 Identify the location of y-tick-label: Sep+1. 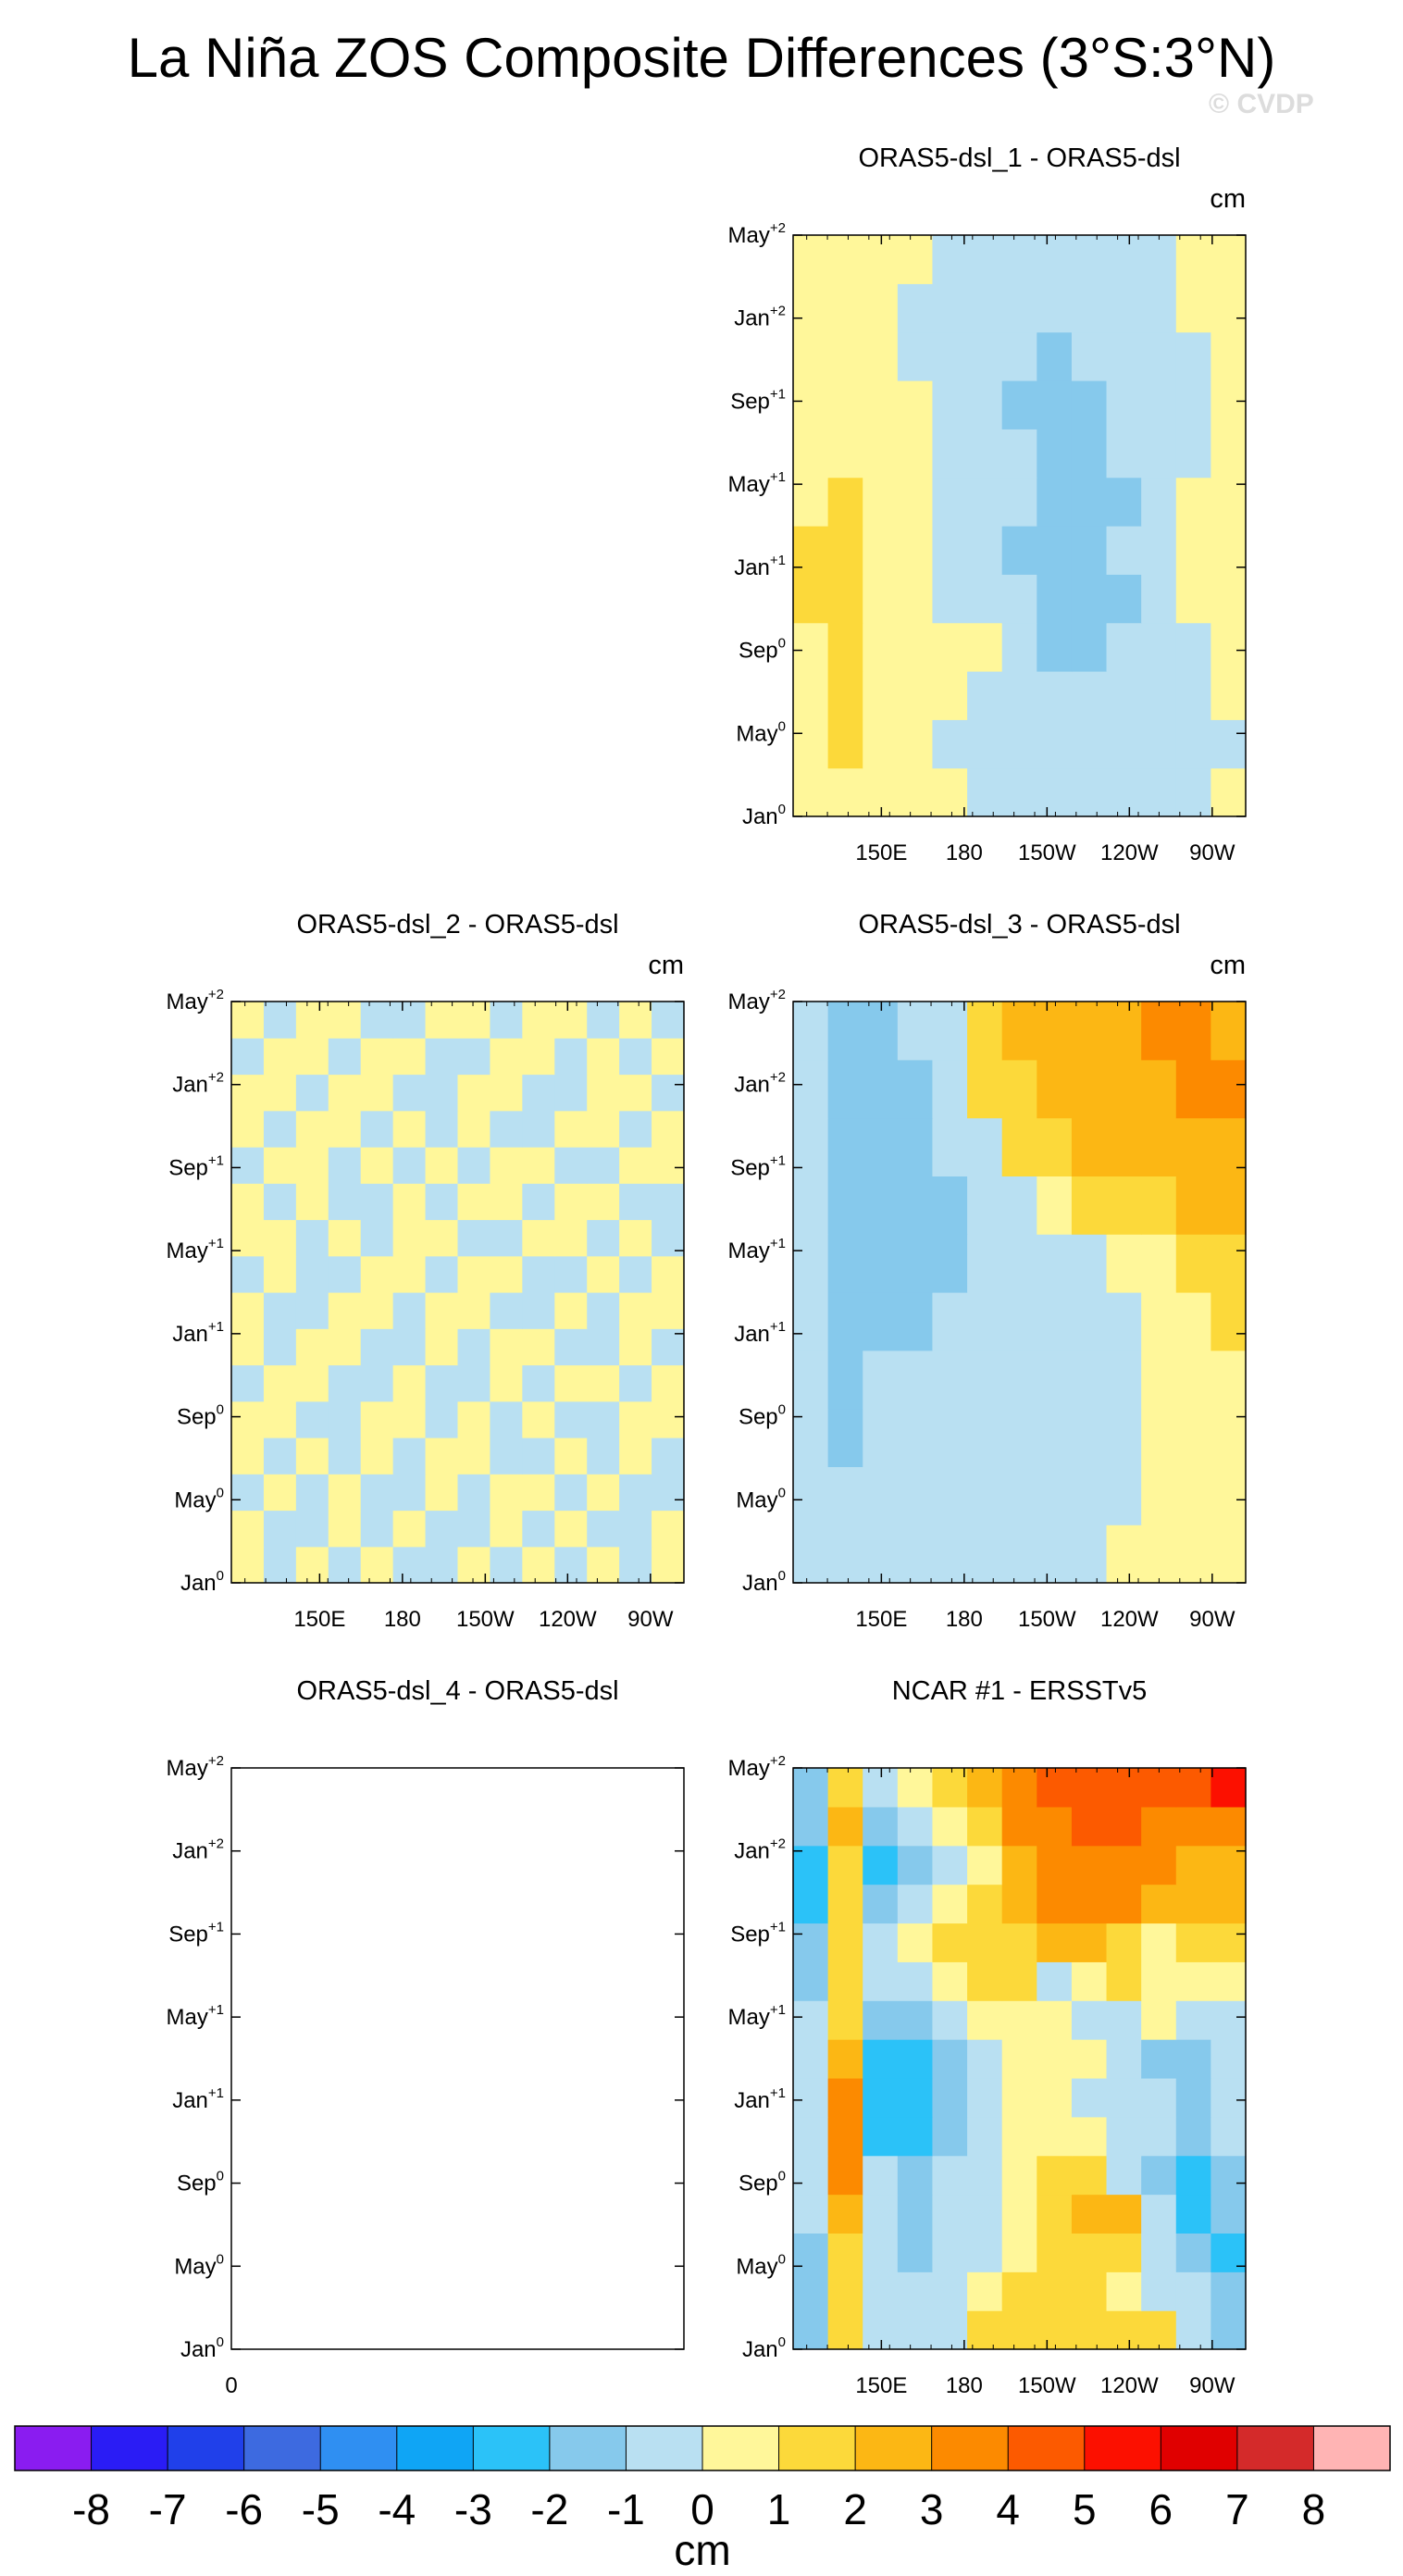
(758, 1933).